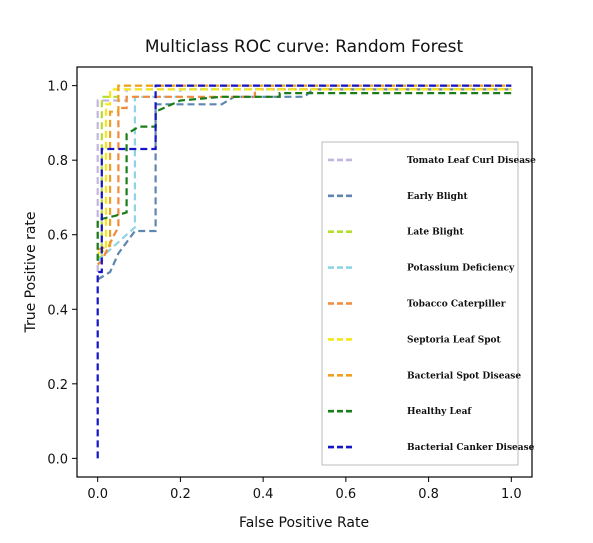 This screenshot has height=543, width=593. I want to click on x-tick-label-5: 1.0, so click(511, 494).